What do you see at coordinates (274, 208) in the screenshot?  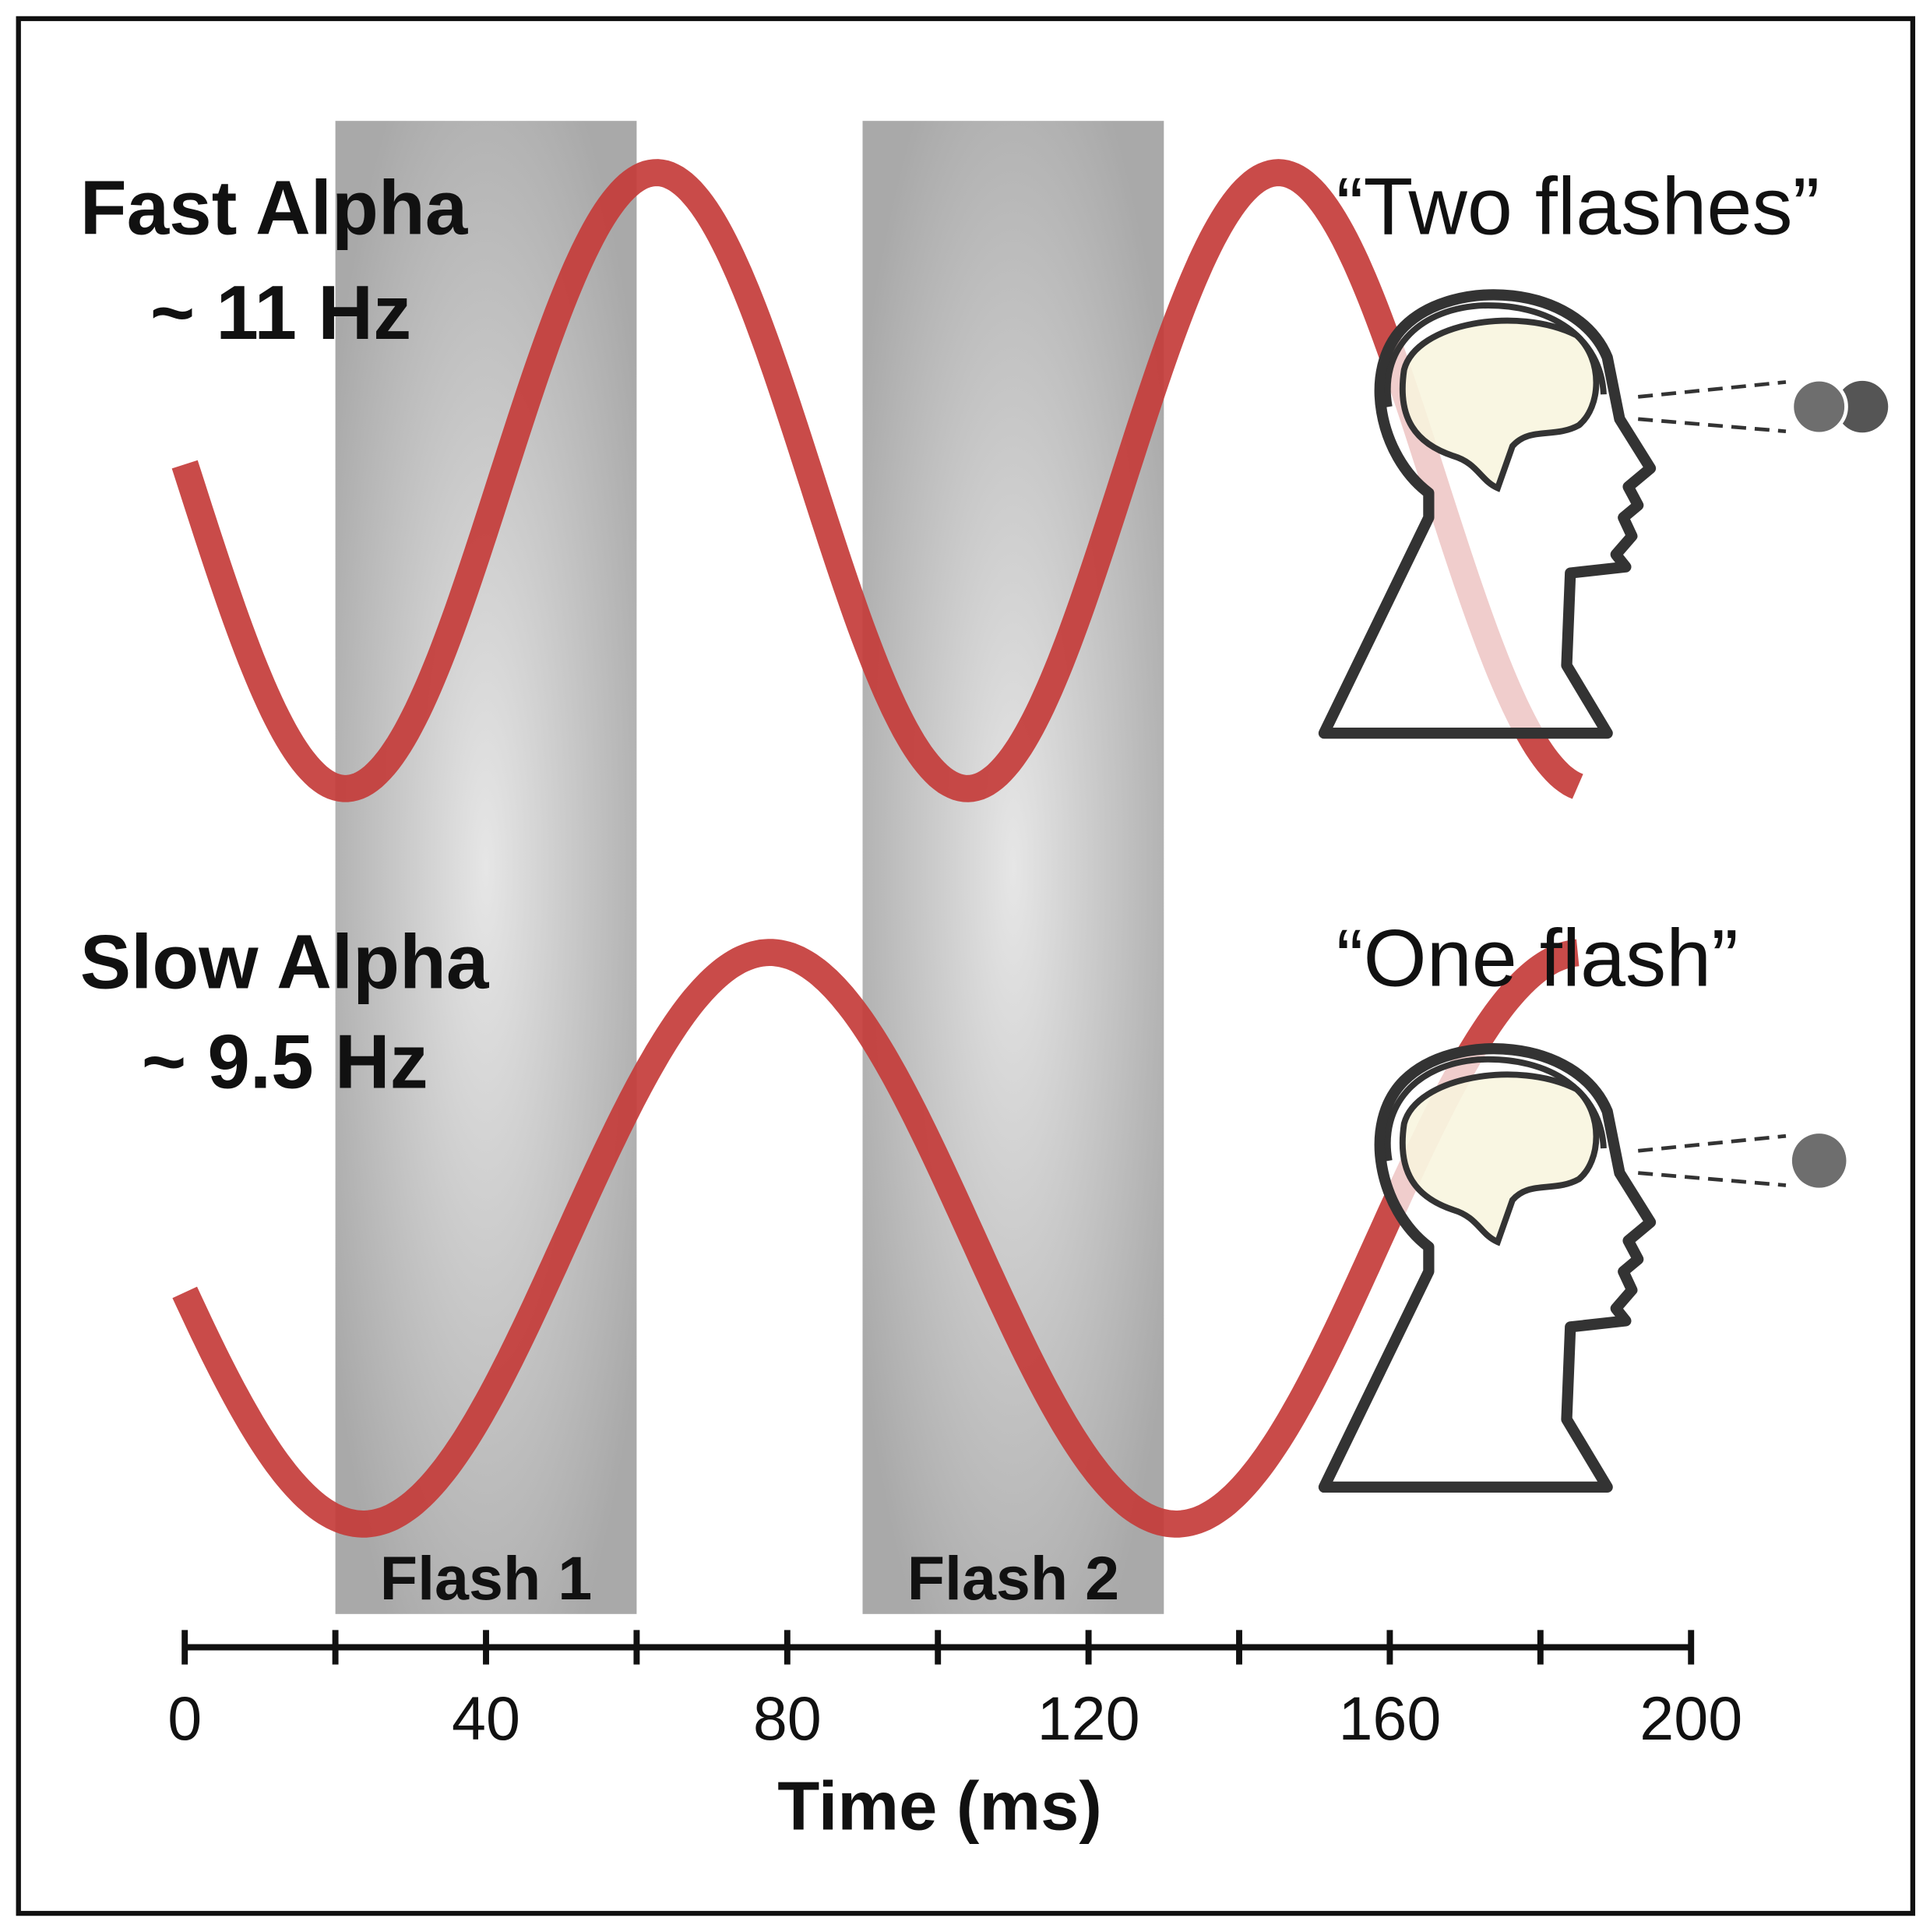 I see `wave-label: Fast Alpha` at bounding box center [274, 208].